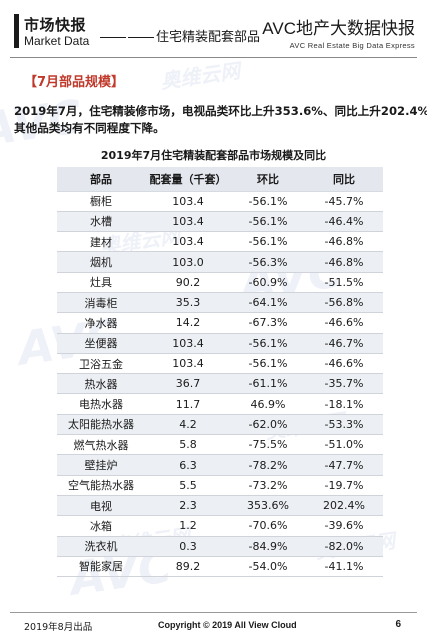  I want to click on cell-volume: 6.3, so click(188, 465).